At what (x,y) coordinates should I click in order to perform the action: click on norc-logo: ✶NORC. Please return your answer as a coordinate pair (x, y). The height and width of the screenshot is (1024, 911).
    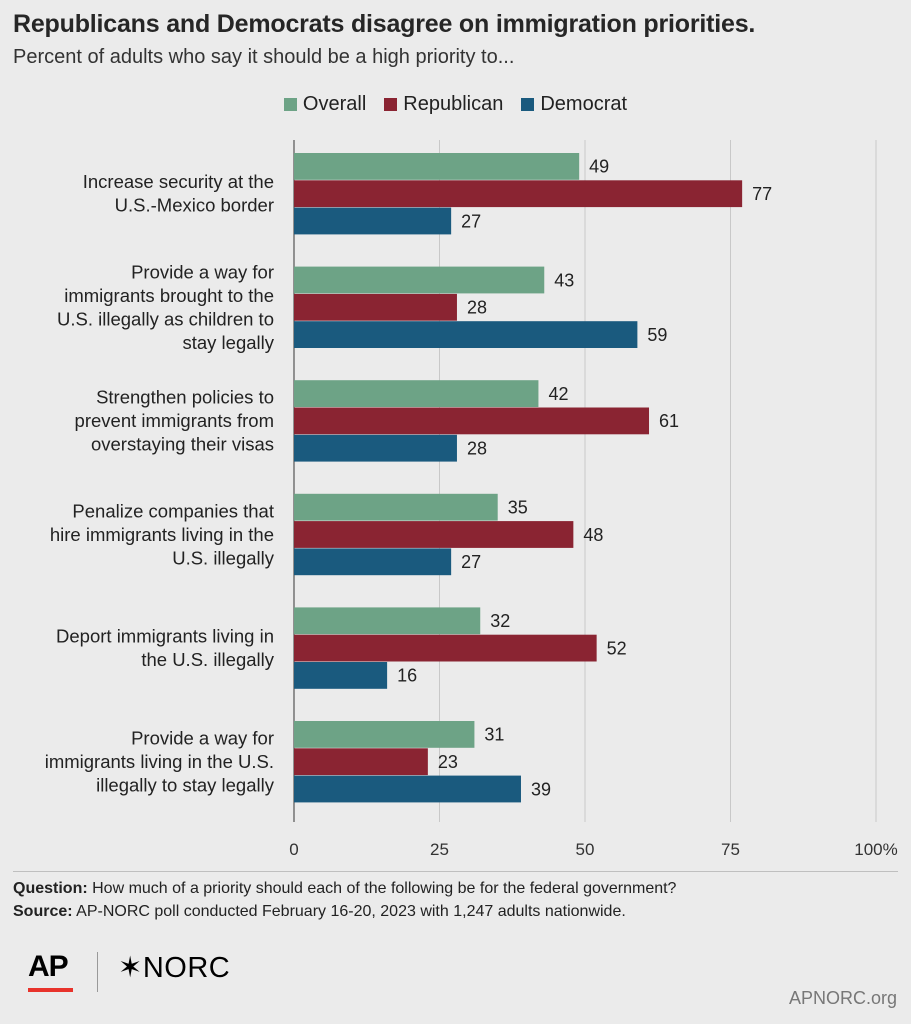
    Looking at the image, I should click on (174, 967).